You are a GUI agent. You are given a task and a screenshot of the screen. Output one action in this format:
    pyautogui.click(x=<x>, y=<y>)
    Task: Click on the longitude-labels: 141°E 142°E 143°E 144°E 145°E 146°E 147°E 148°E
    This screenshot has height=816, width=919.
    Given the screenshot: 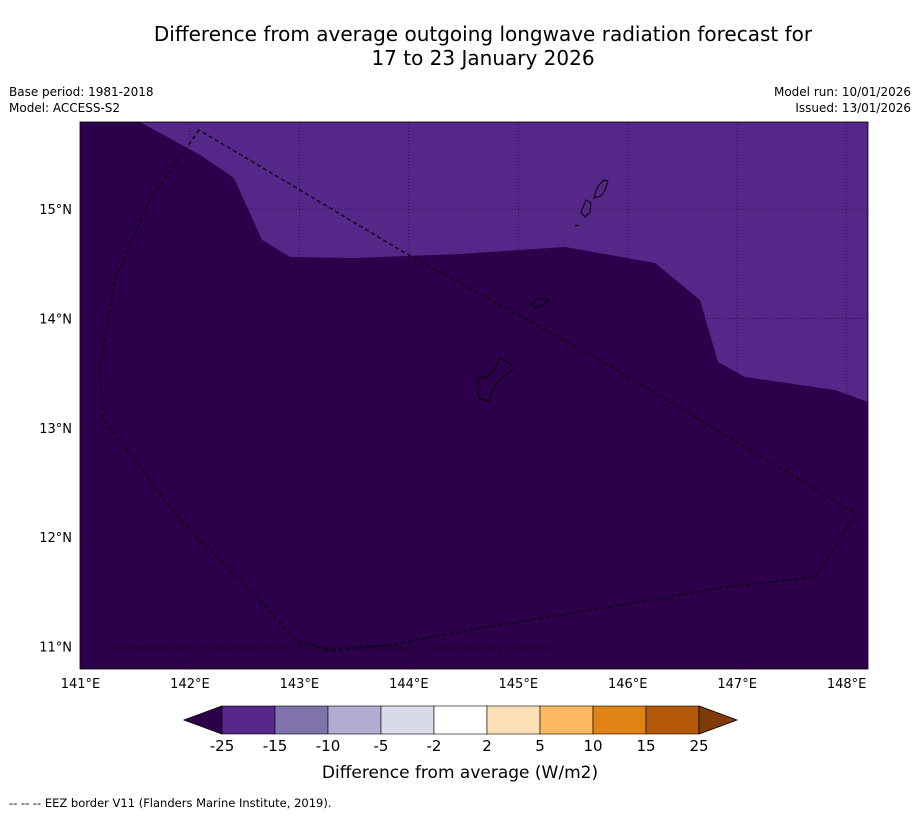 What is the action you would take?
    pyautogui.click(x=464, y=684)
    